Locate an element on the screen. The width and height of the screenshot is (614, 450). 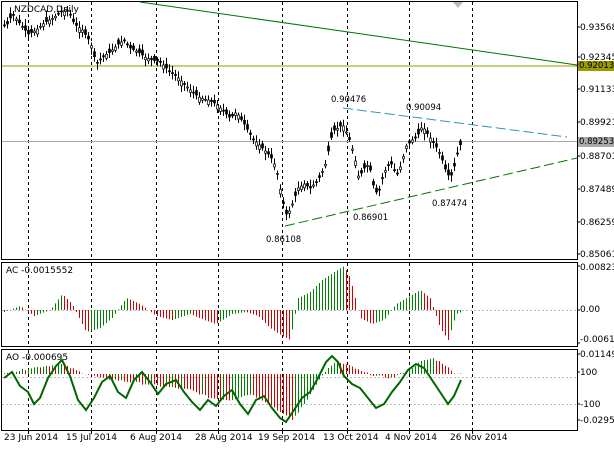
swing-low-label: 0.86108 is located at coordinates (284, 240).